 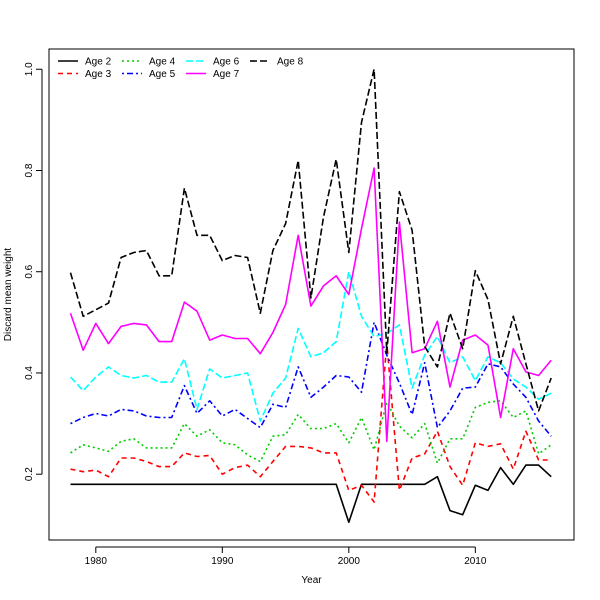 What do you see at coordinates (311, 580) in the screenshot?
I see `x-axis-title: Year` at bounding box center [311, 580].